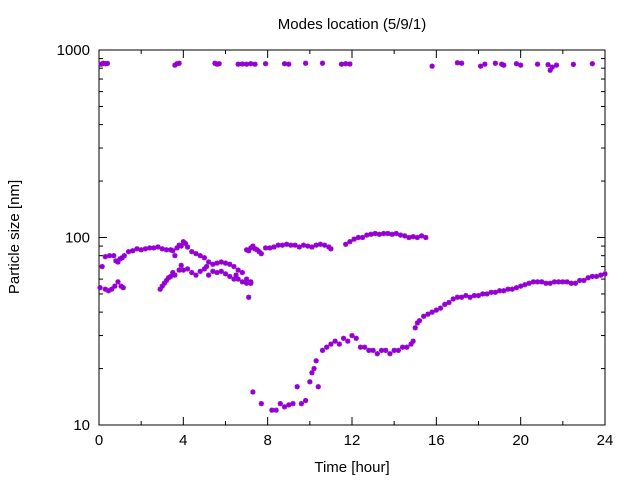  What do you see at coordinates (77, 238) in the screenshot?
I see `y-tick-label: 100` at bounding box center [77, 238].